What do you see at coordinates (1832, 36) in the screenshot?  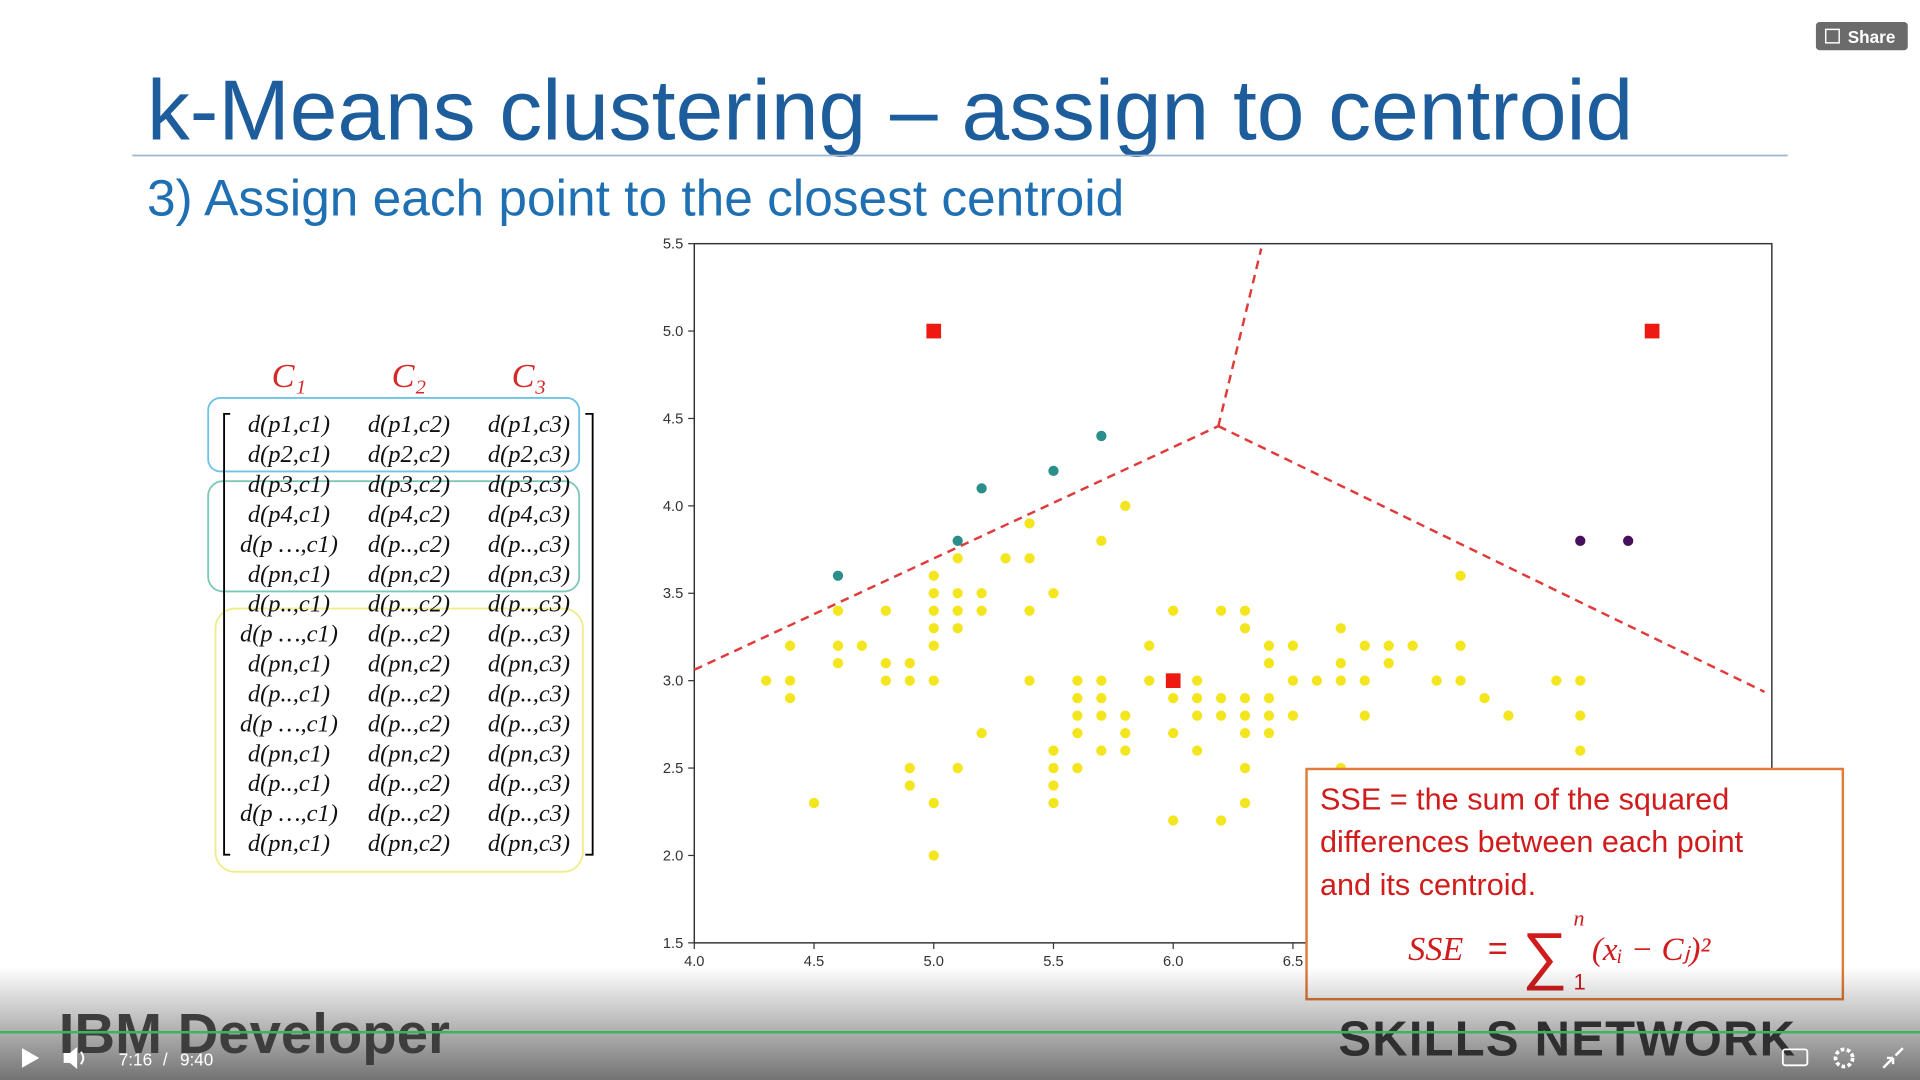 I see `share-icon` at bounding box center [1832, 36].